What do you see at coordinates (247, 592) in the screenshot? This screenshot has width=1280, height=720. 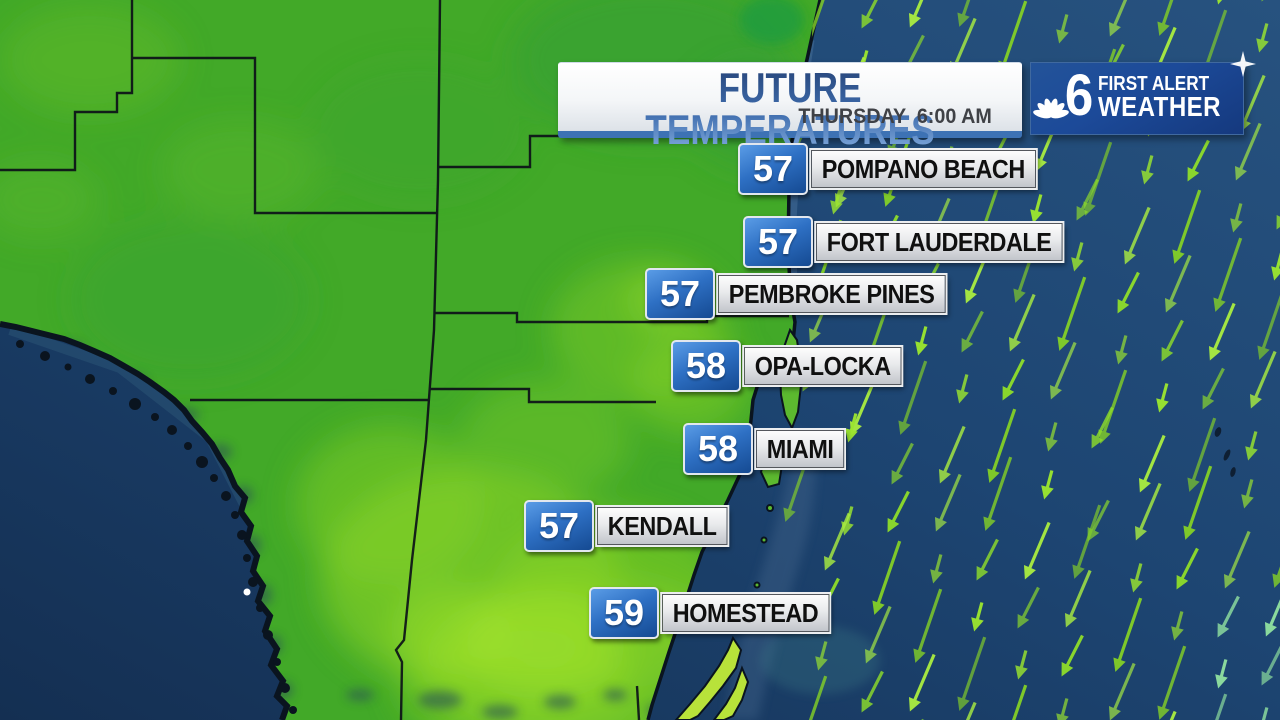 I see `poi-dot` at bounding box center [247, 592].